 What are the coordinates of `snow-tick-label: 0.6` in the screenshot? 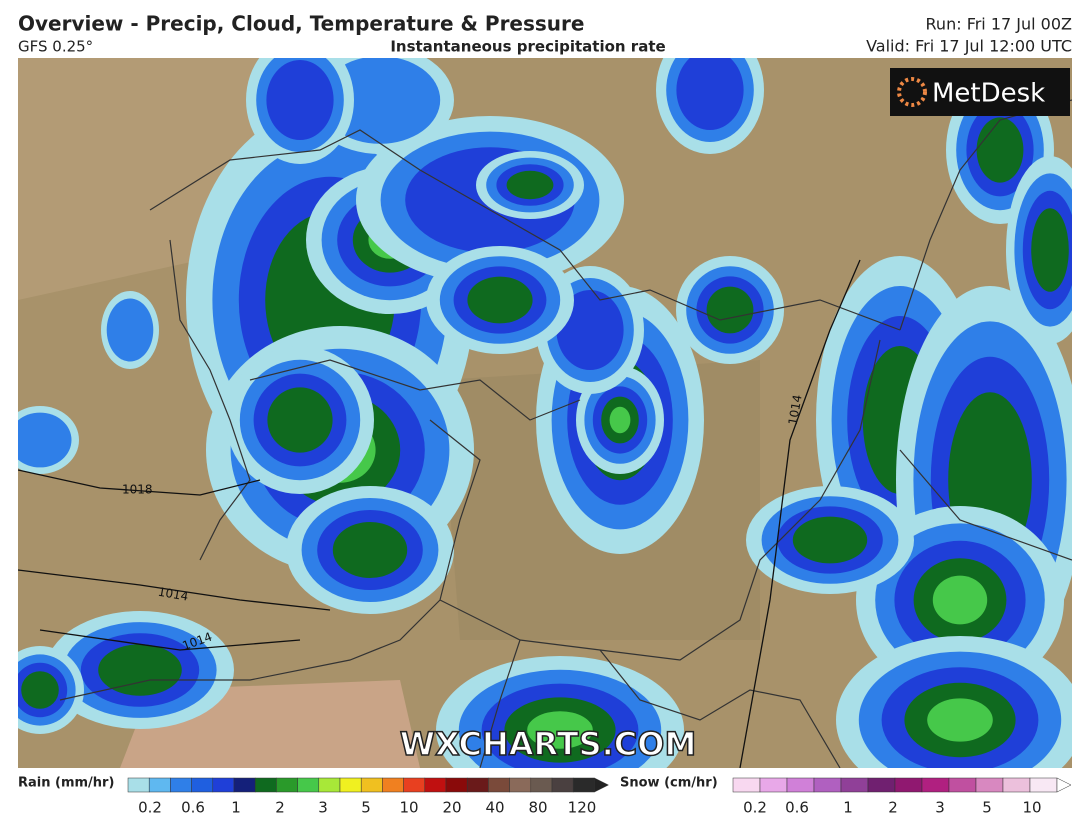 It's located at (797, 808).